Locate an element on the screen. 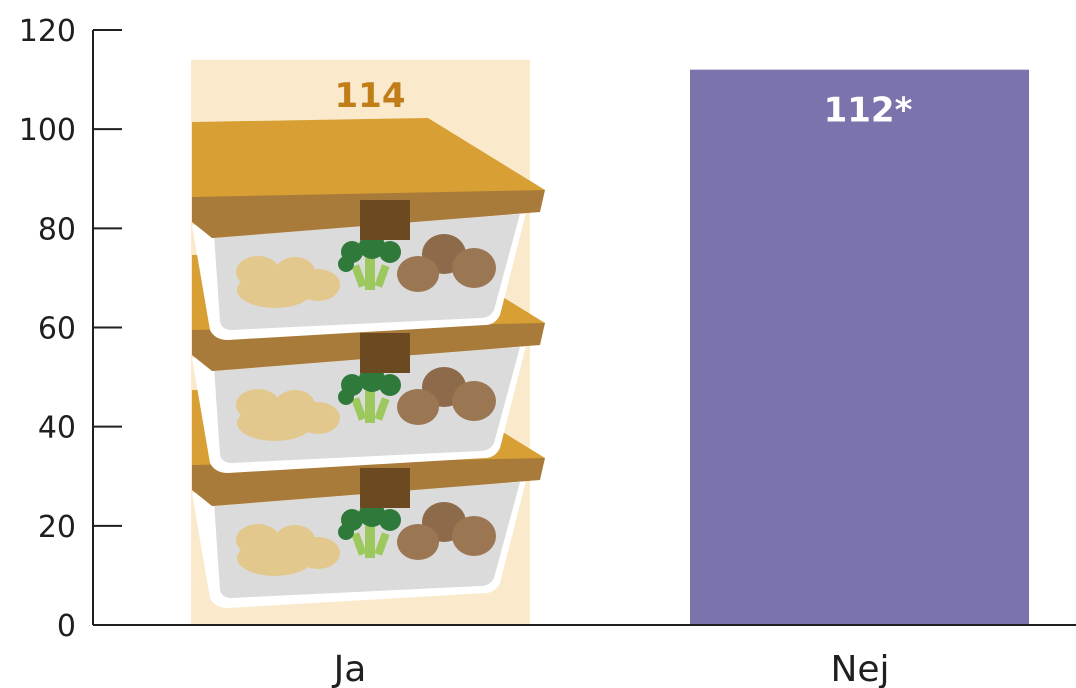 This screenshot has width=1076, height=688. y-tick-label: 60 is located at coordinates (57, 329).